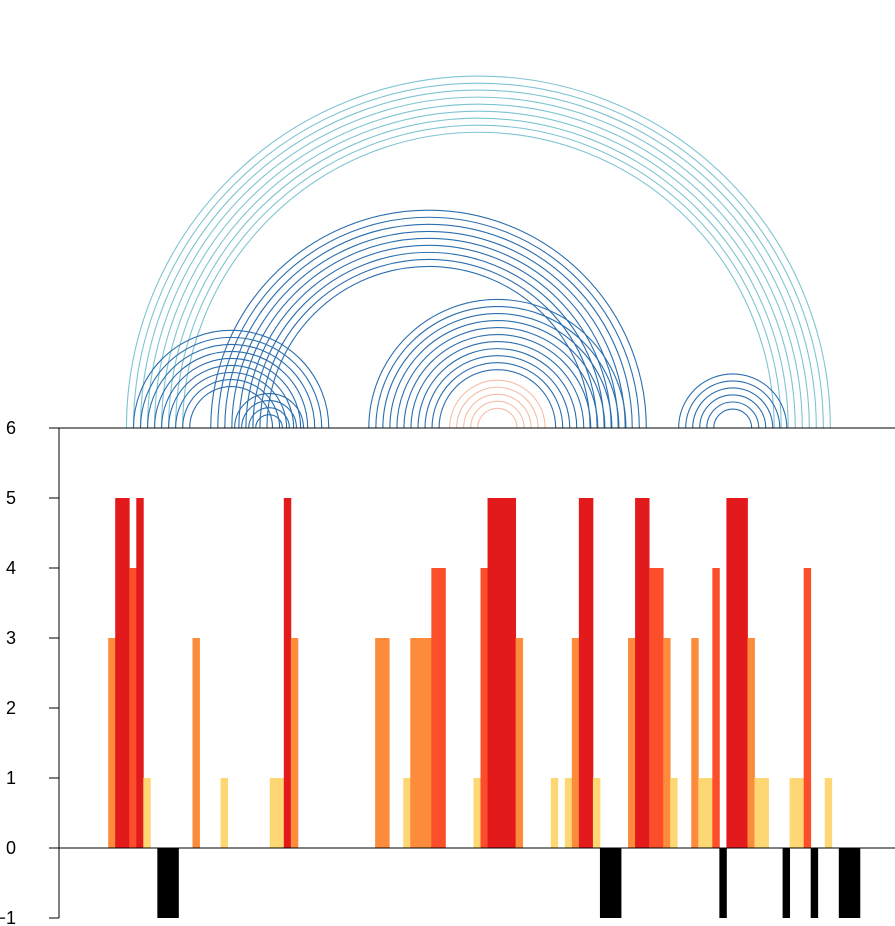  I want to click on y-tick-label-7: −1, so click(8, 917).